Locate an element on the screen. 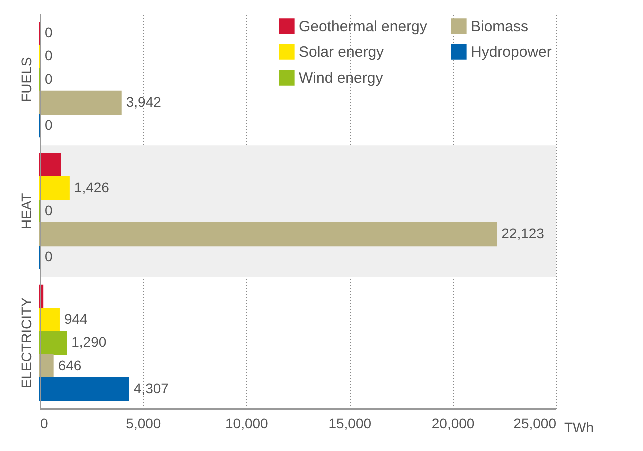 Image resolution: width=643 pixels, height=451 pixels. x-tick-label: 0 is located at coordinates (44, 424).